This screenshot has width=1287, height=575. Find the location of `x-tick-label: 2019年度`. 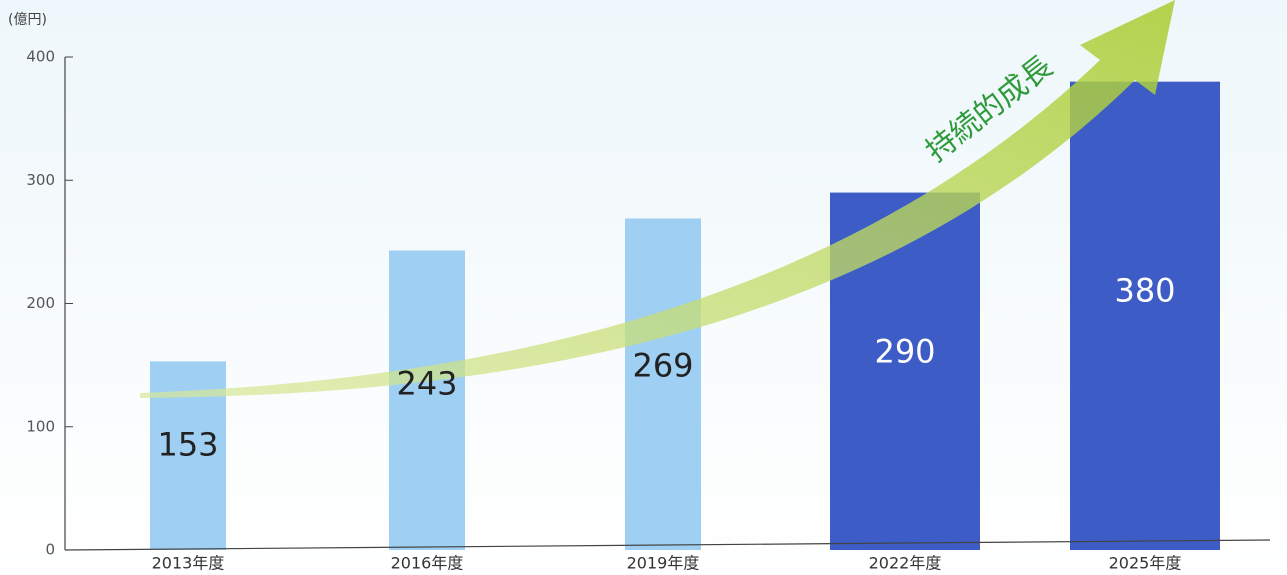

x-tick-label: 2019年度 is located at coordinates (663, 563).